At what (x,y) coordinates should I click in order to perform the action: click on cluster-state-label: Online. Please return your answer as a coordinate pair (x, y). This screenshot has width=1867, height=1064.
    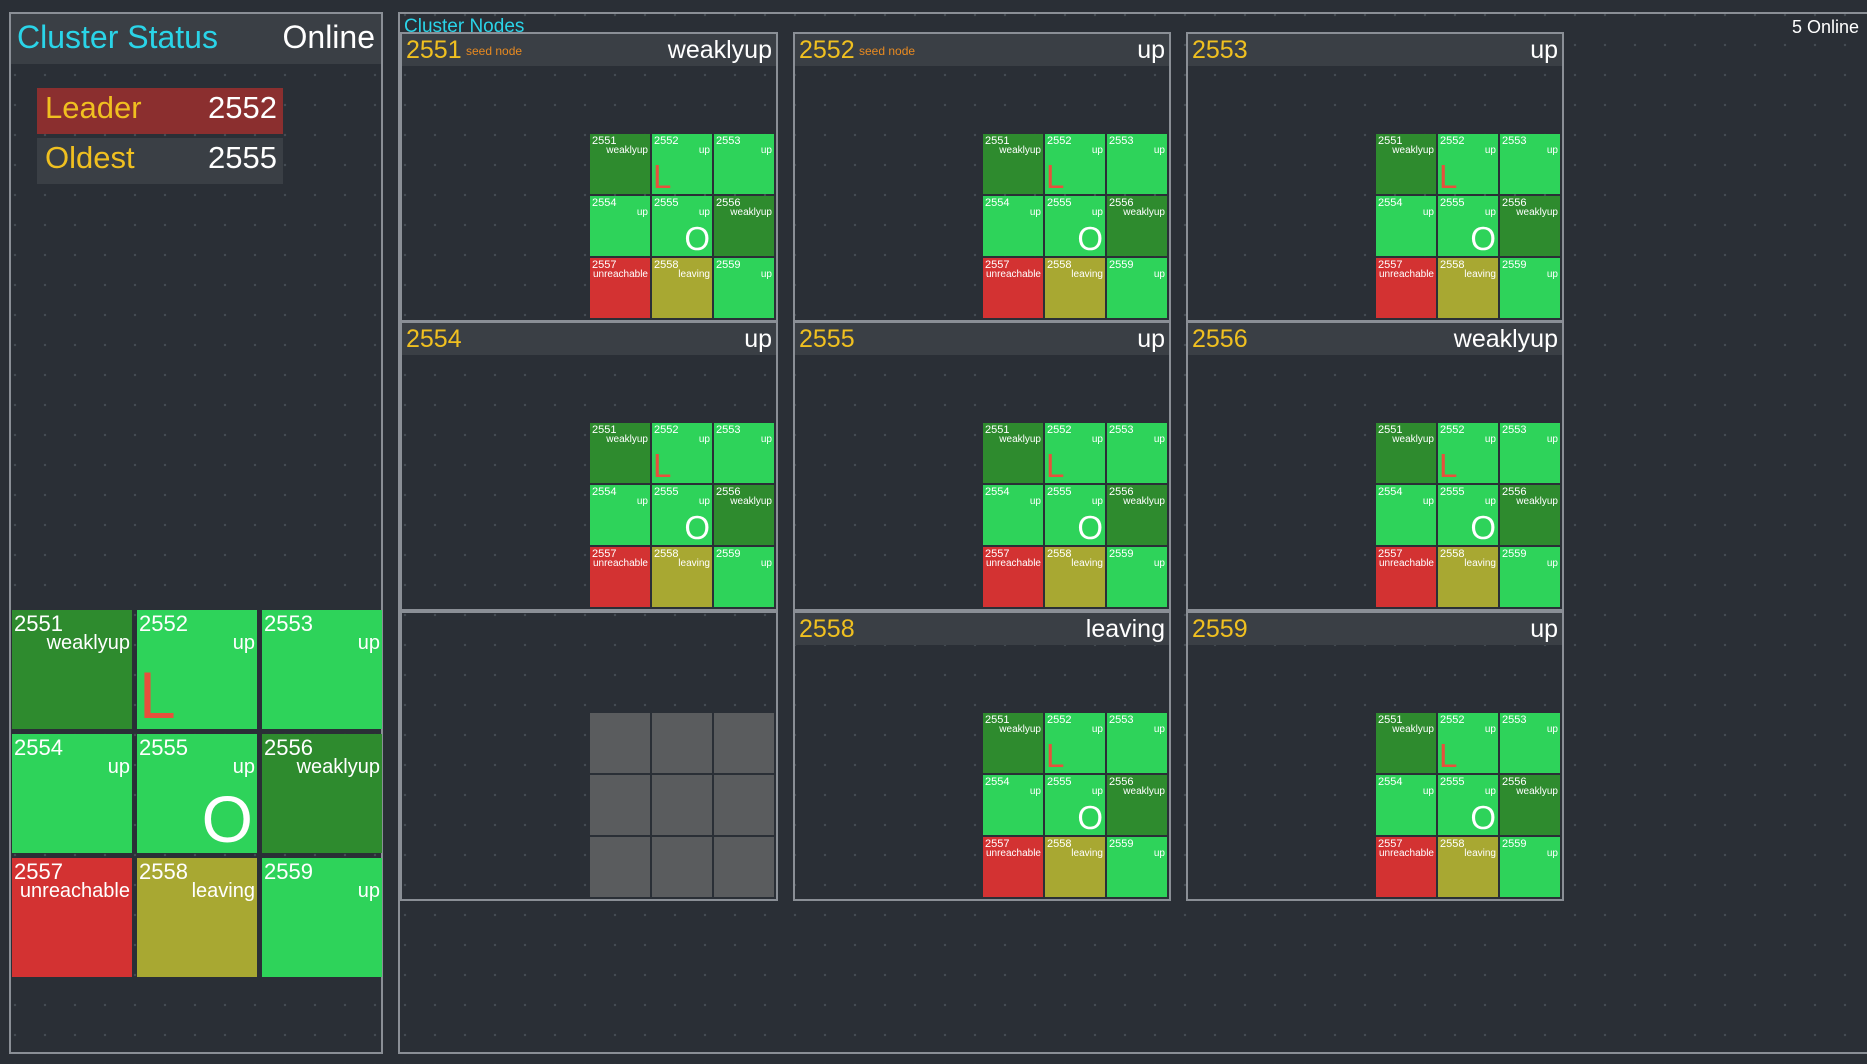
    Looking at the image, I should click on (329, 37).